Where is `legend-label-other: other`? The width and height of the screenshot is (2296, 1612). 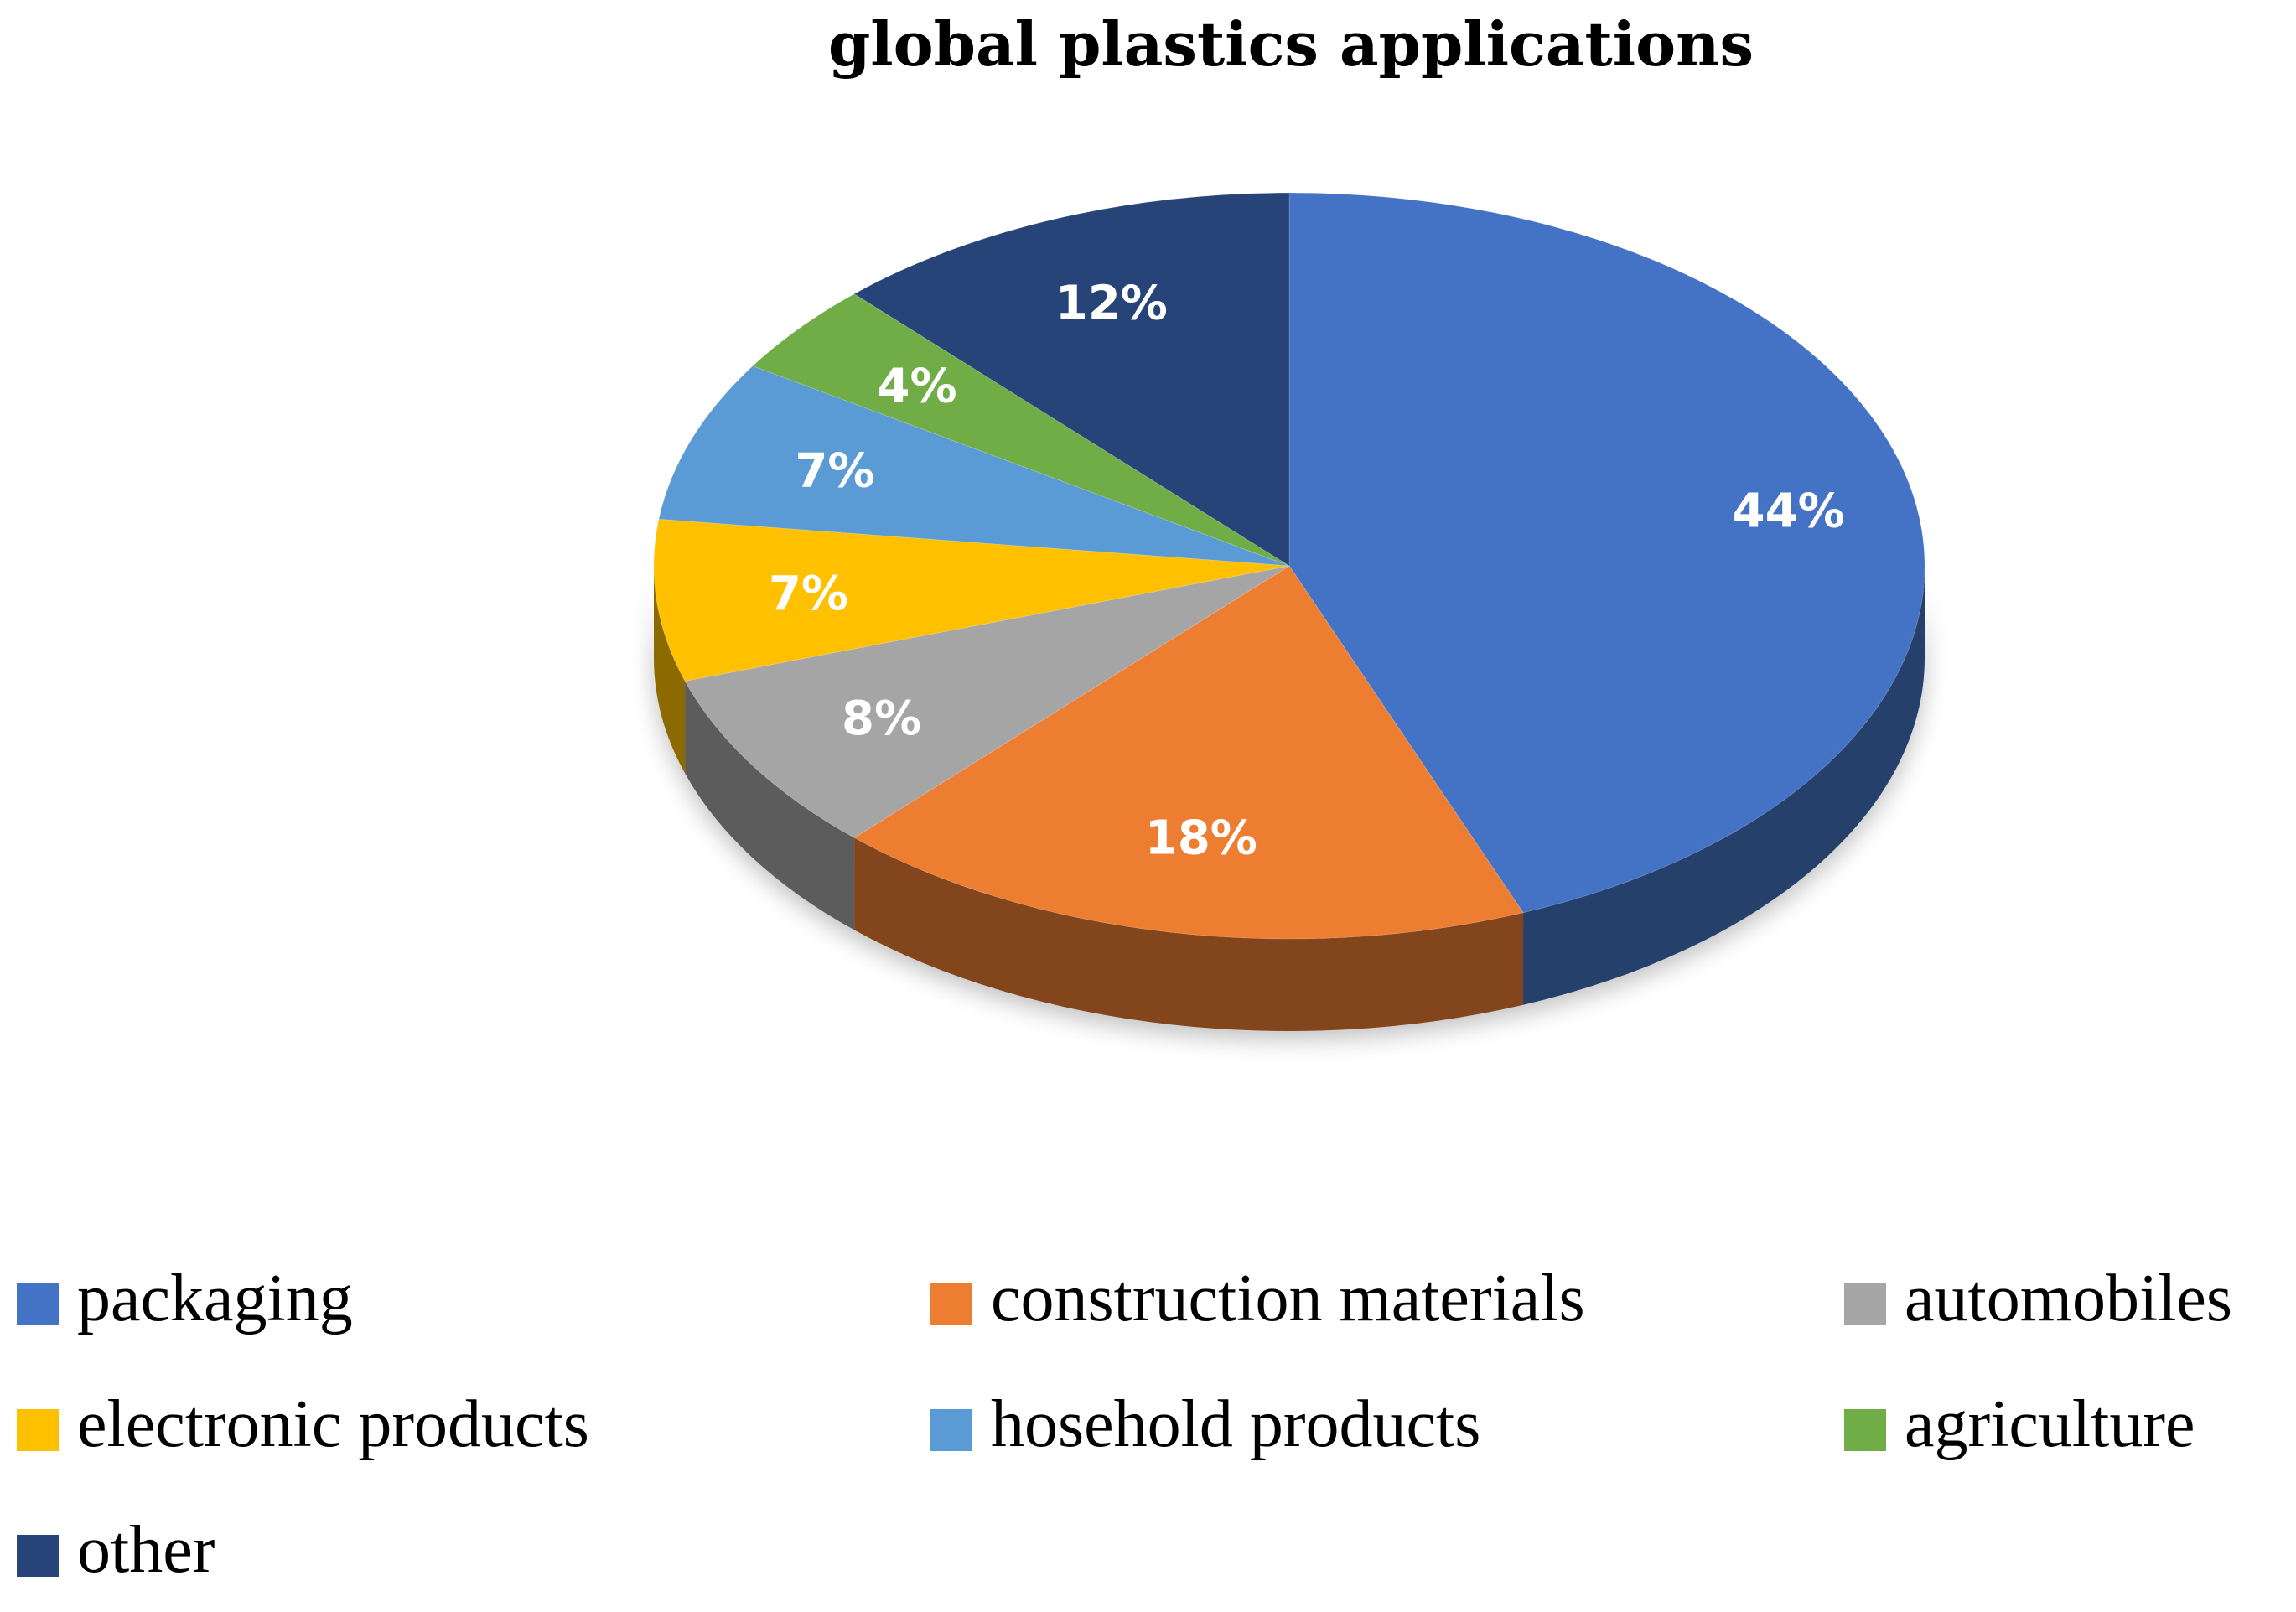 legend-label-other: other is located at coordinates (146, 1550).